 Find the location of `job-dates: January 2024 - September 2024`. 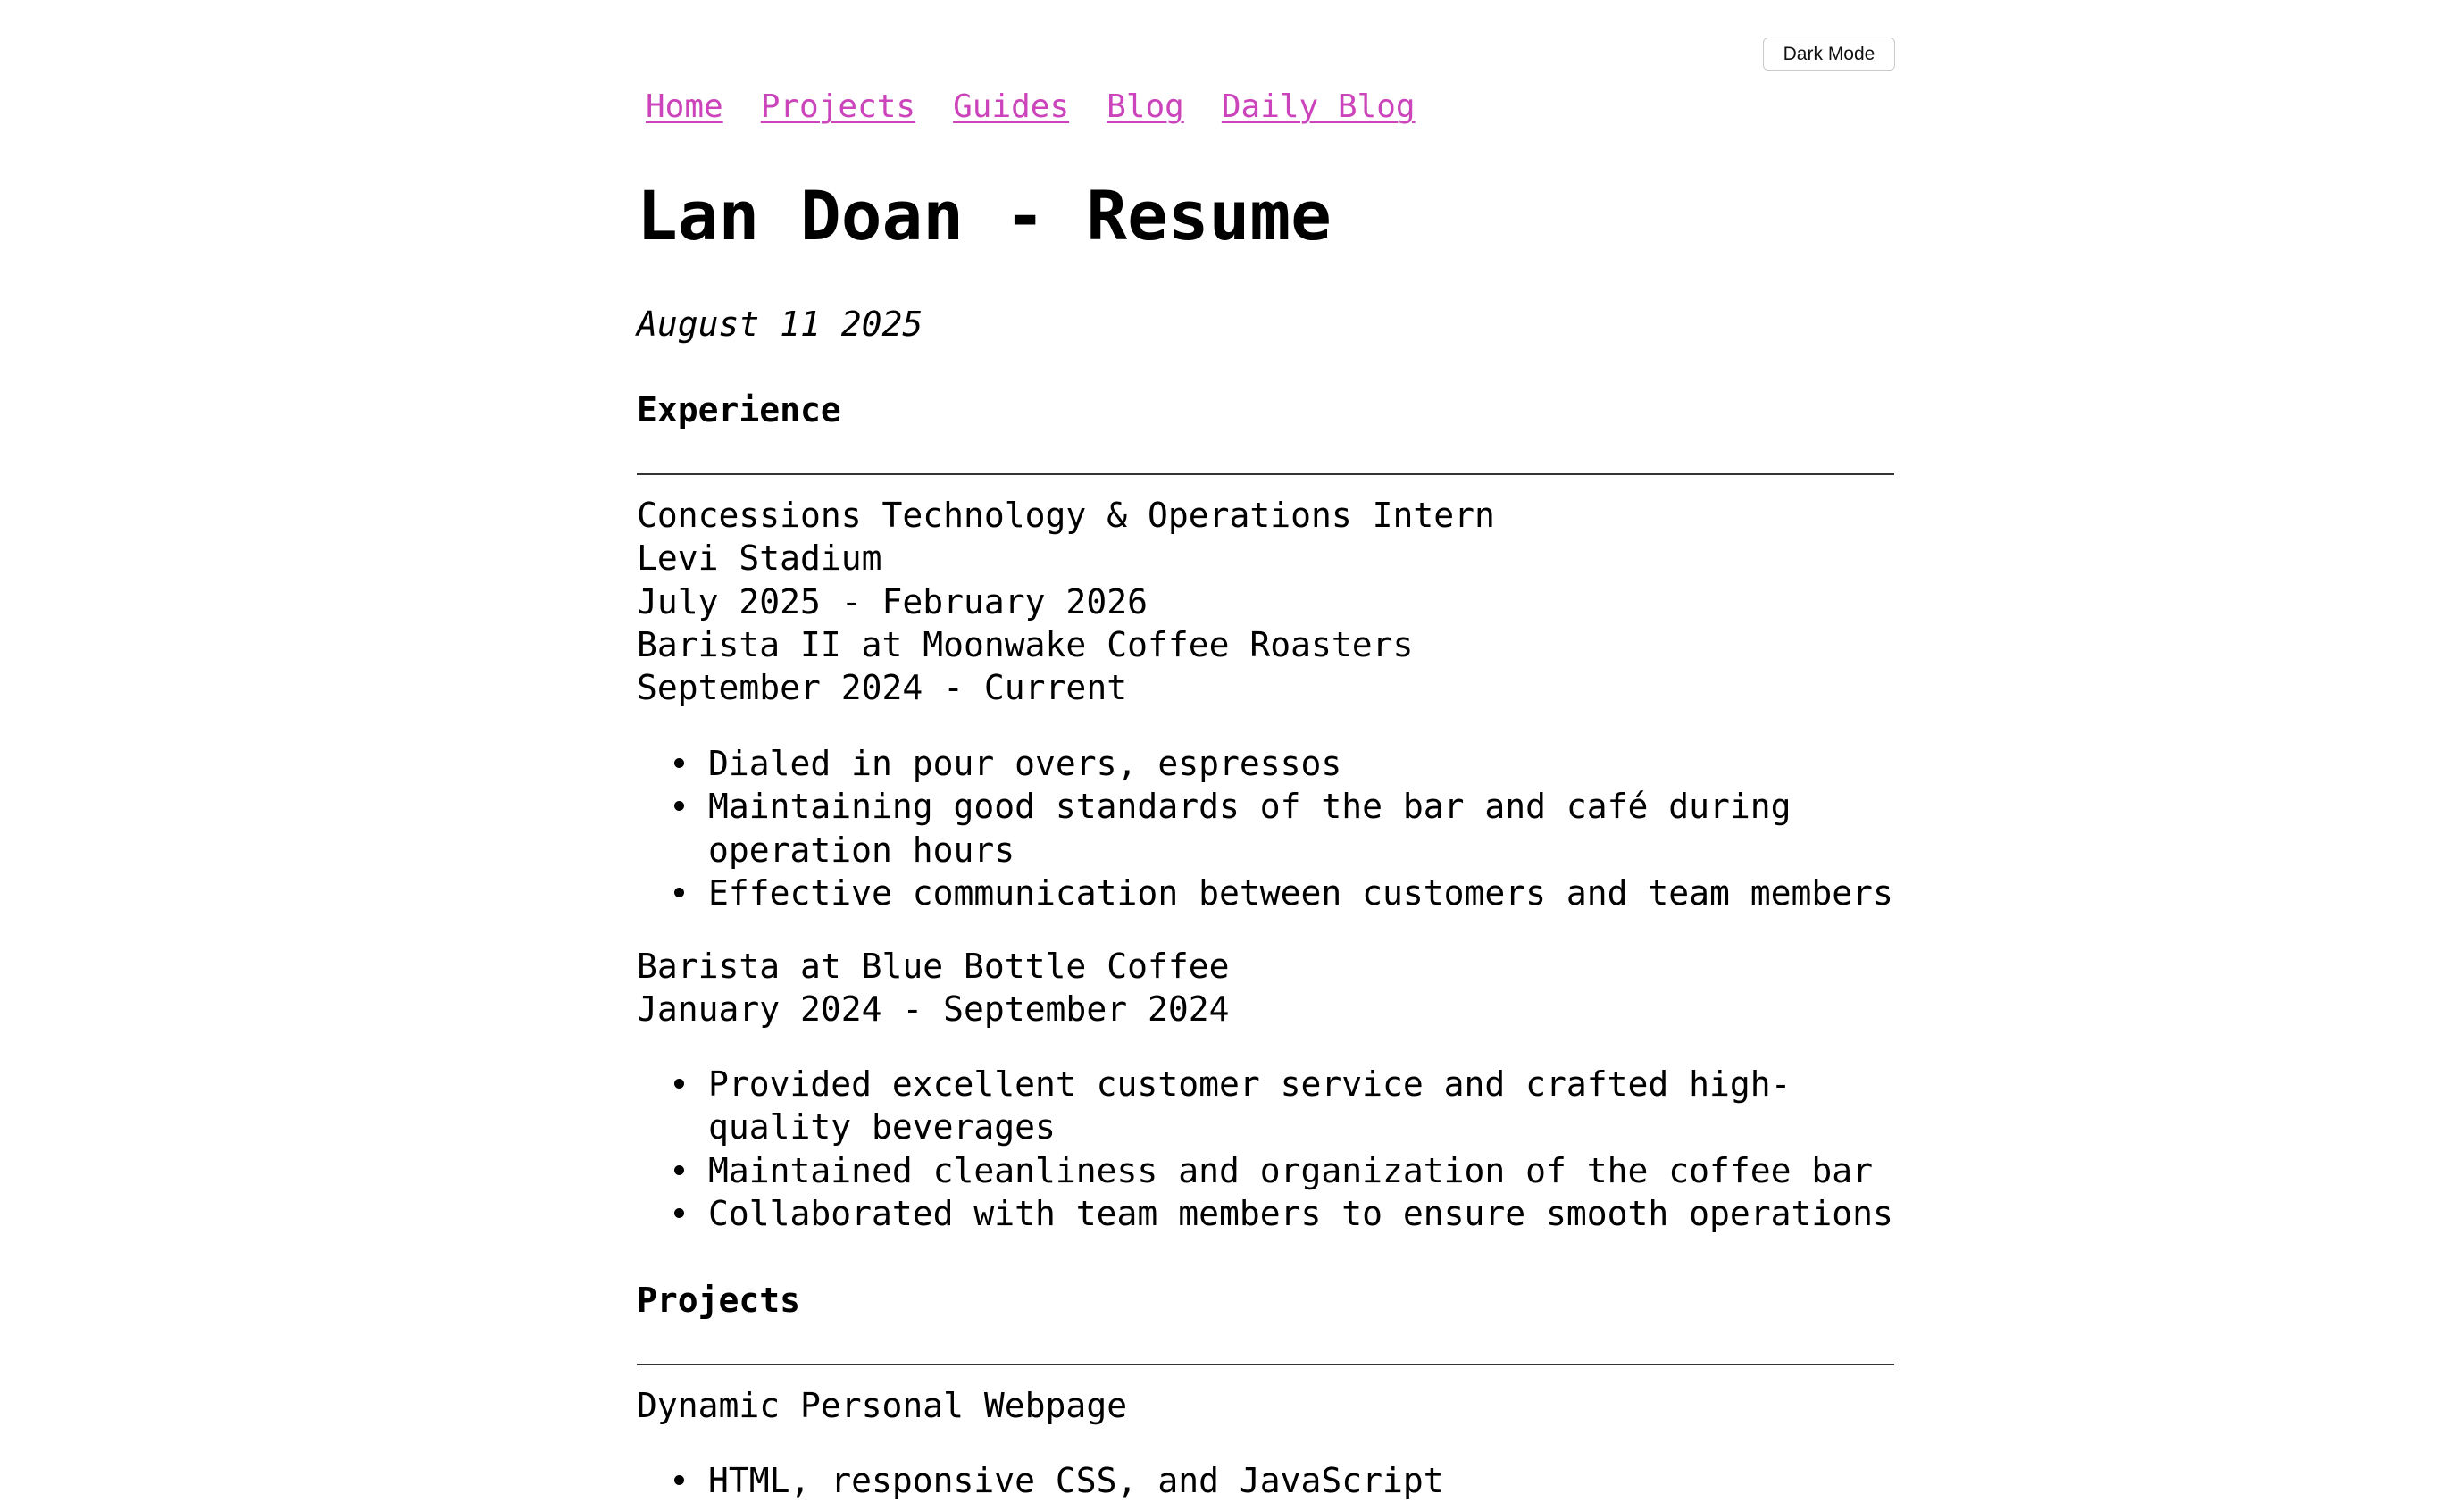

job-dates: January 2024 - September 2024 is located at coordinates (933, 1009).